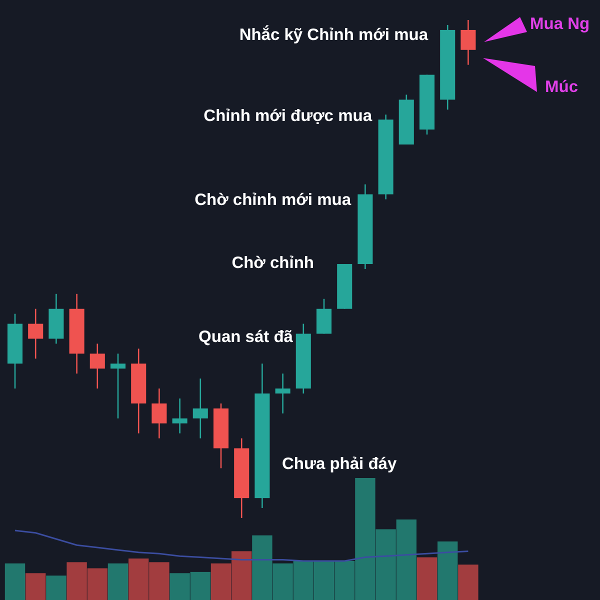 This screenshot has width=600, height=600. I want to click on annotation: Nhắc kỹ Chỉnh mới mua, so click(334, 34).